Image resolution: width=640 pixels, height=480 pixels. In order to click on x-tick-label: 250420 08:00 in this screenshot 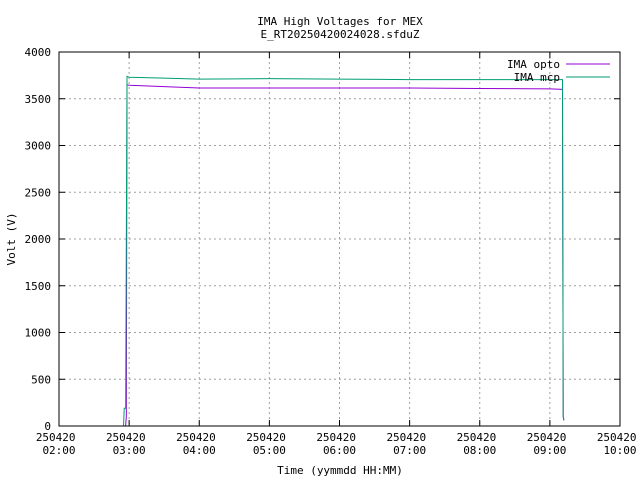, I will do `click(480, 444)`.